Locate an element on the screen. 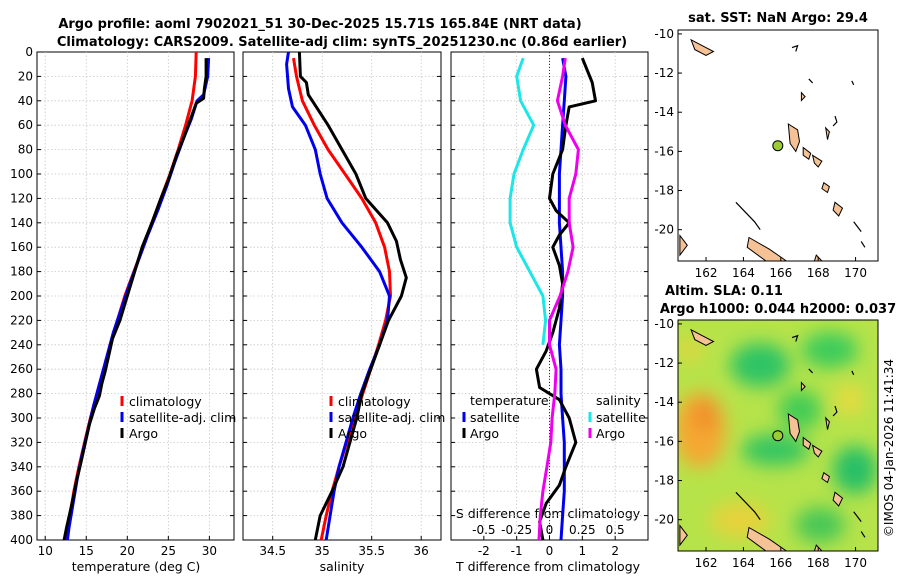  y-tick-label: 140 is located at coordinates (21, 223).